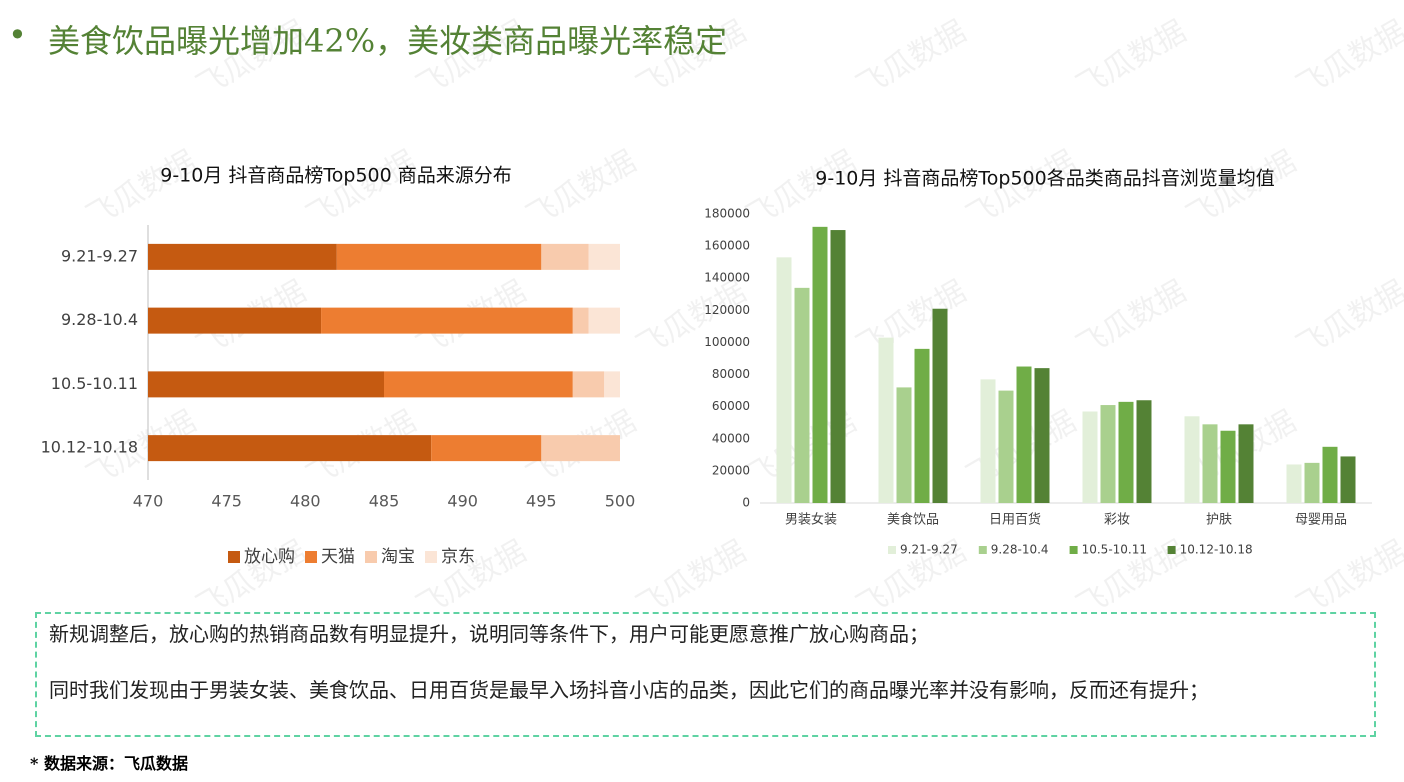 The image size is (1404, 782). Describe the element at coordinates (731, 406) in the screenshot. I see `y-tick-label: 60000` at that location.